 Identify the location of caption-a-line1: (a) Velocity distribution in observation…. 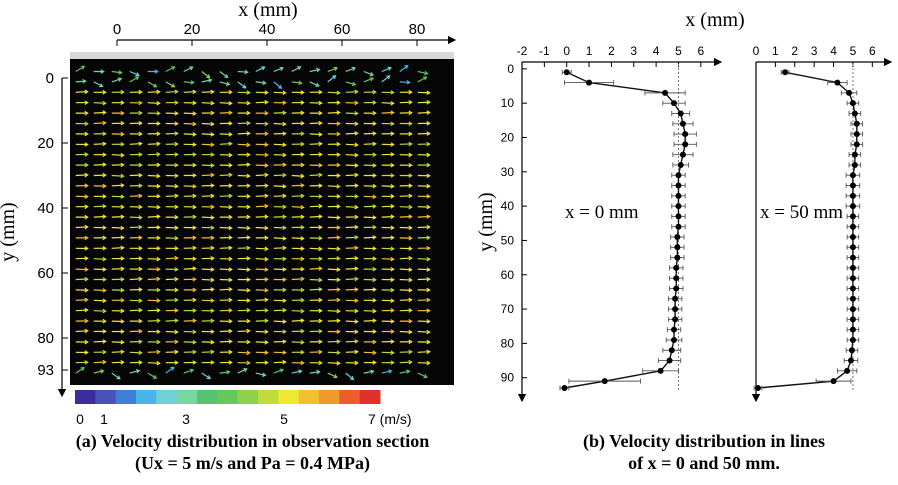
(252, 441).